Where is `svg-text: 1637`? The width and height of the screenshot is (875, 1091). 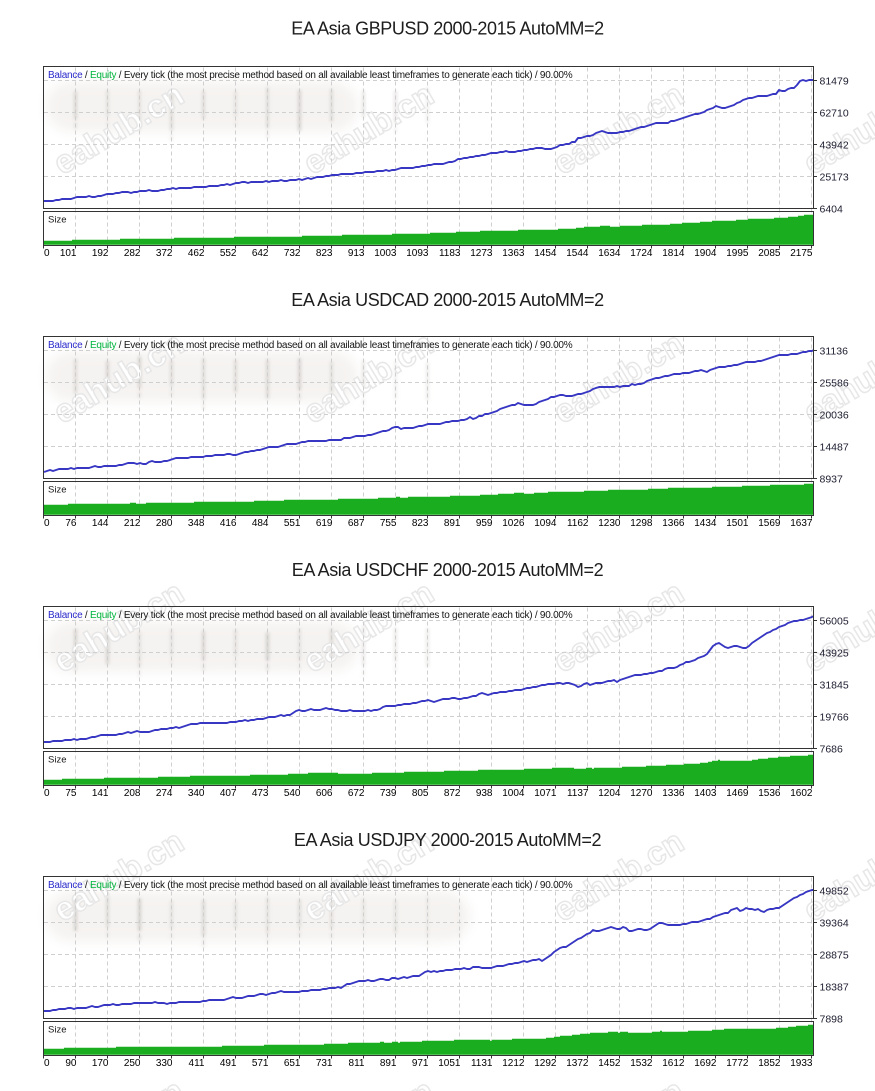
svg-text: 1637 is located at coordinates (801, 523).